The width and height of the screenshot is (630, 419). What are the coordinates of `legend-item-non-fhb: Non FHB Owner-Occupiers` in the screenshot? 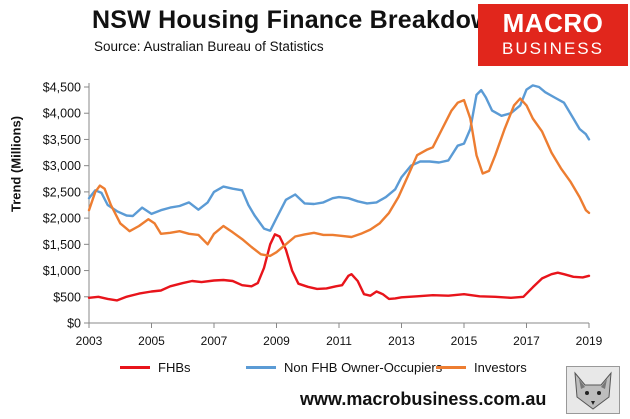 It's located at (344, 367).